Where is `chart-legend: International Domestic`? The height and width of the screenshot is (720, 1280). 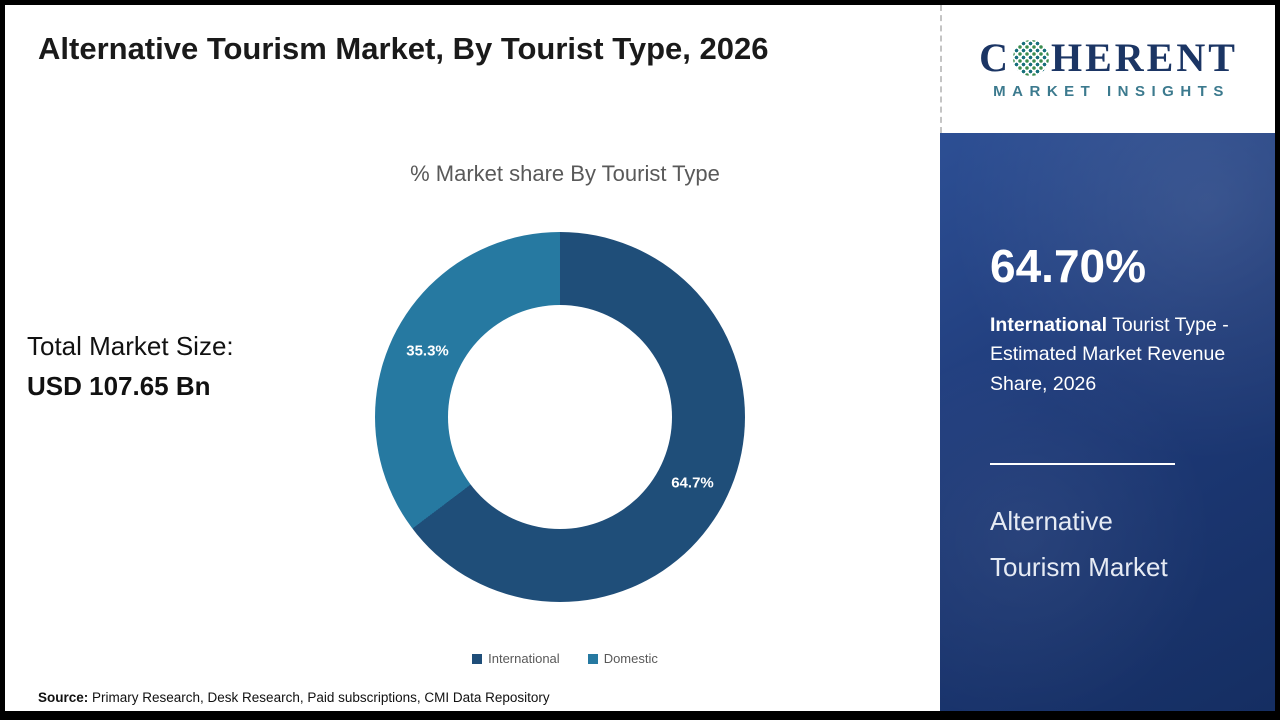
chart-legend: International Domestic is located at coordinates (565, 658).